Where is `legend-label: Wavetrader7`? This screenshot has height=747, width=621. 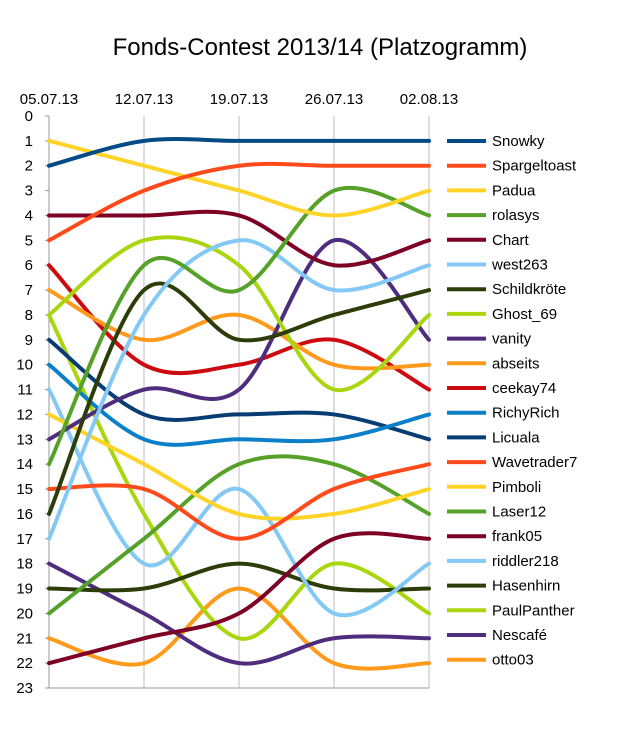 legend-label: Wavetrader7 is located at coordinates (534, 462).